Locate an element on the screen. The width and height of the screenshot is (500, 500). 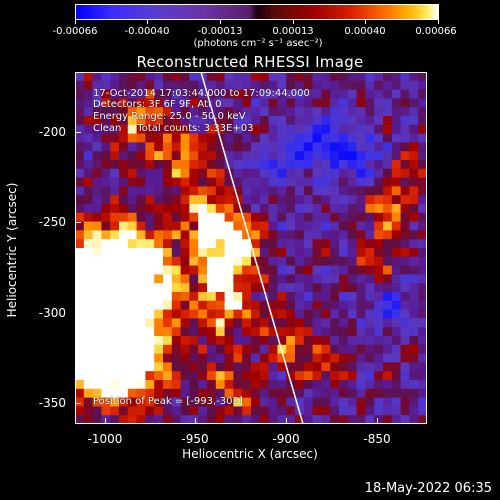
y-tick-label: -300 is located at coordinates (52, 313).